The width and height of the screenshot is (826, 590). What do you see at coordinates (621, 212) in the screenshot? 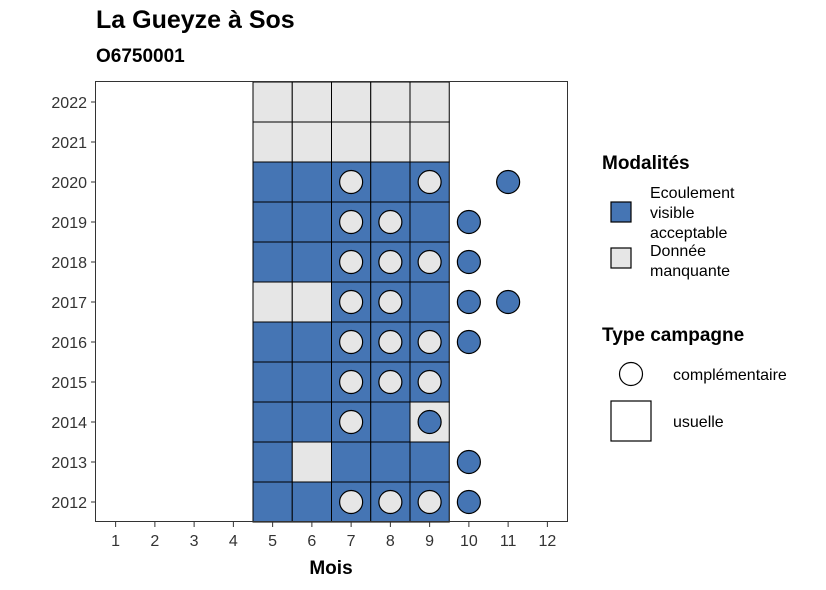
I see `legend-key-ecoulement` at bounding box center [621, 212].